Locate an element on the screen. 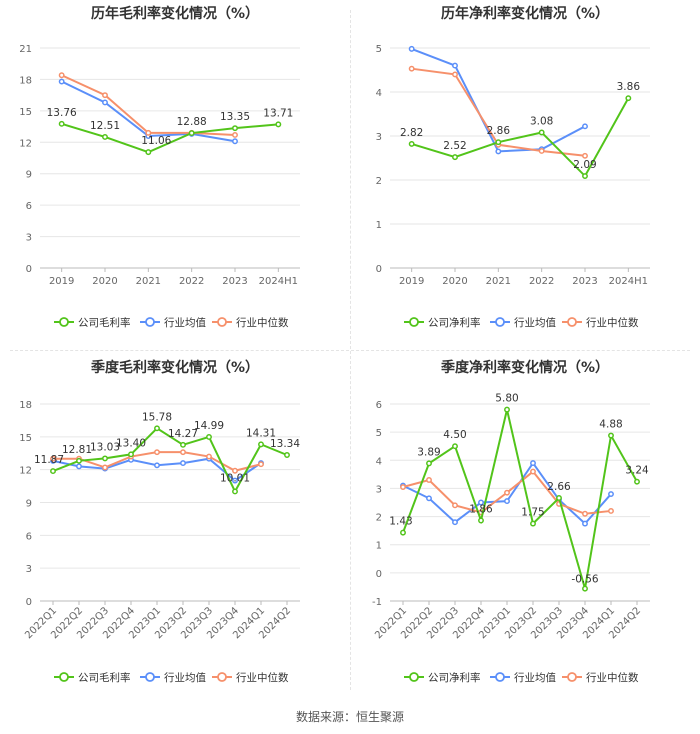  y-tick-label: 6 is located at coordinates (29, 206).